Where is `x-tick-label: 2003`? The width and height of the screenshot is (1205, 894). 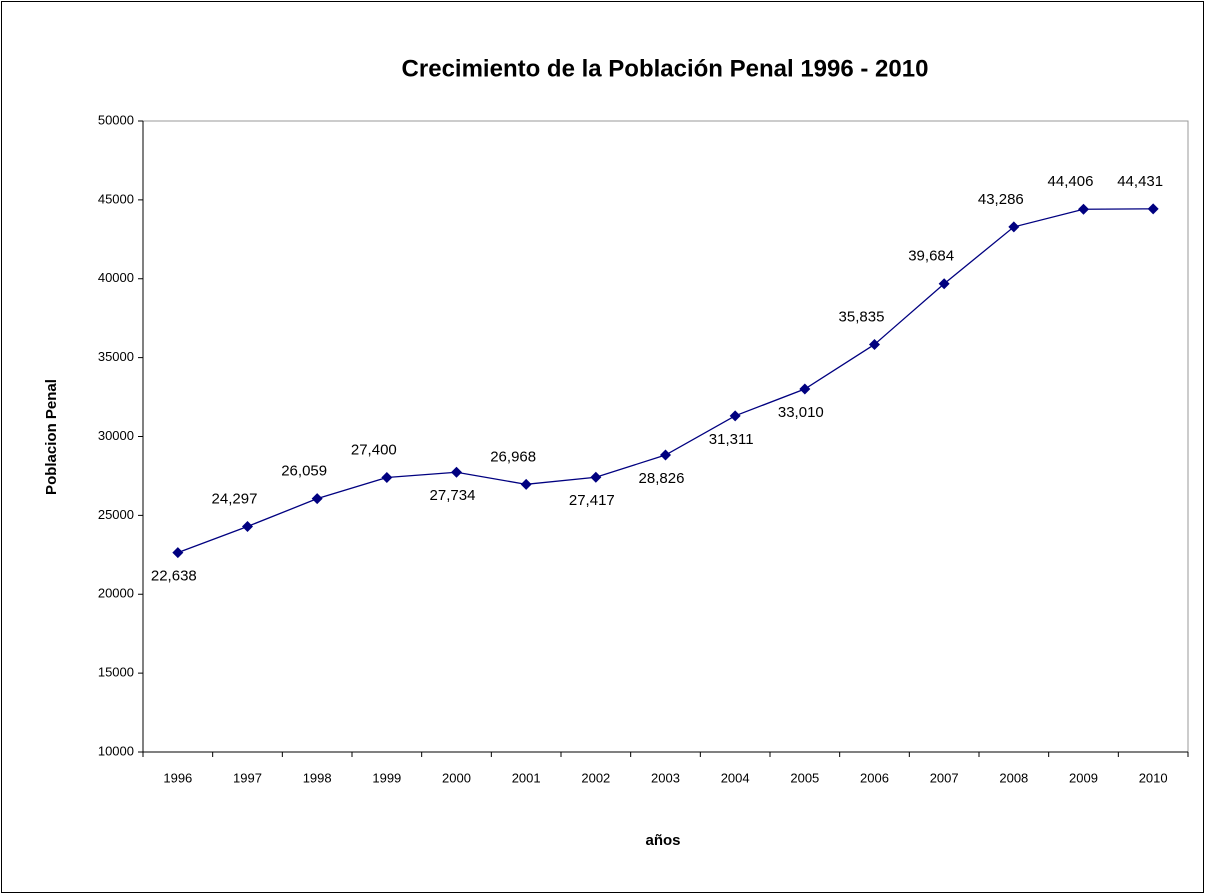 x-tick-label: 2003 is located at coordinates (665, 777).